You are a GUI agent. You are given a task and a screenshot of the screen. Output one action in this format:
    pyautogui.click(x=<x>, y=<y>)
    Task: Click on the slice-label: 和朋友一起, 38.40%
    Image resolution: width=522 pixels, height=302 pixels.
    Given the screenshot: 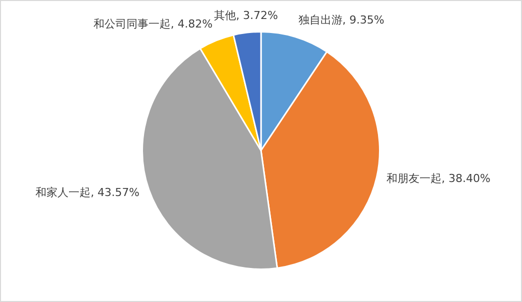 What is the action you would take?
    pyautogui.click(x=438, y=179)
    